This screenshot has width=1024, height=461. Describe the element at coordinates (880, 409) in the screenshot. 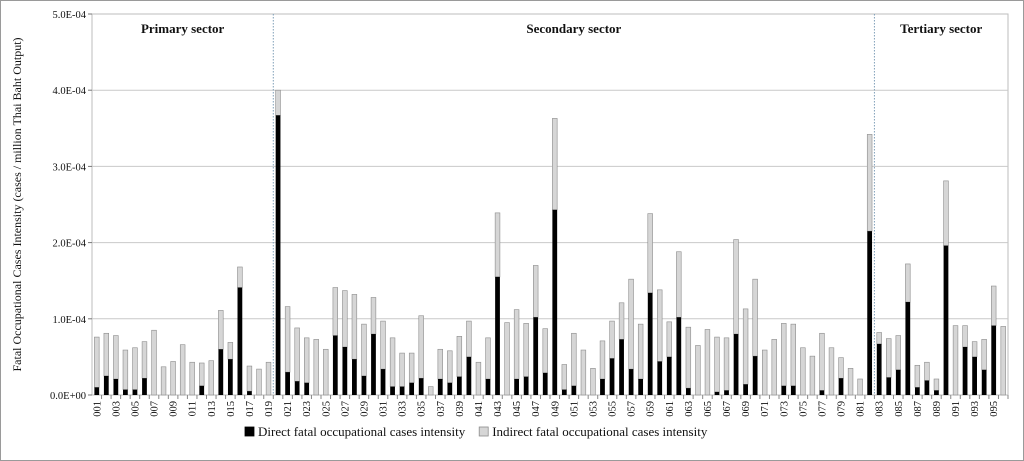

I see `x-tick-label: 083` at that location.